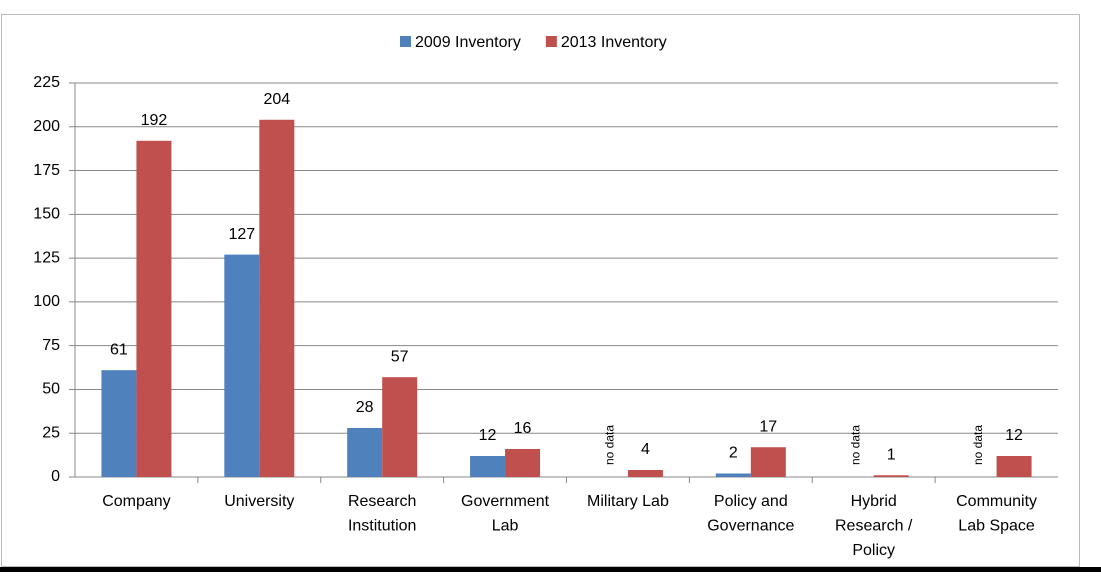 The width and height of the screenshot is (1101, 577). I want to click on y-tick-label: 100, so click(46, 301).